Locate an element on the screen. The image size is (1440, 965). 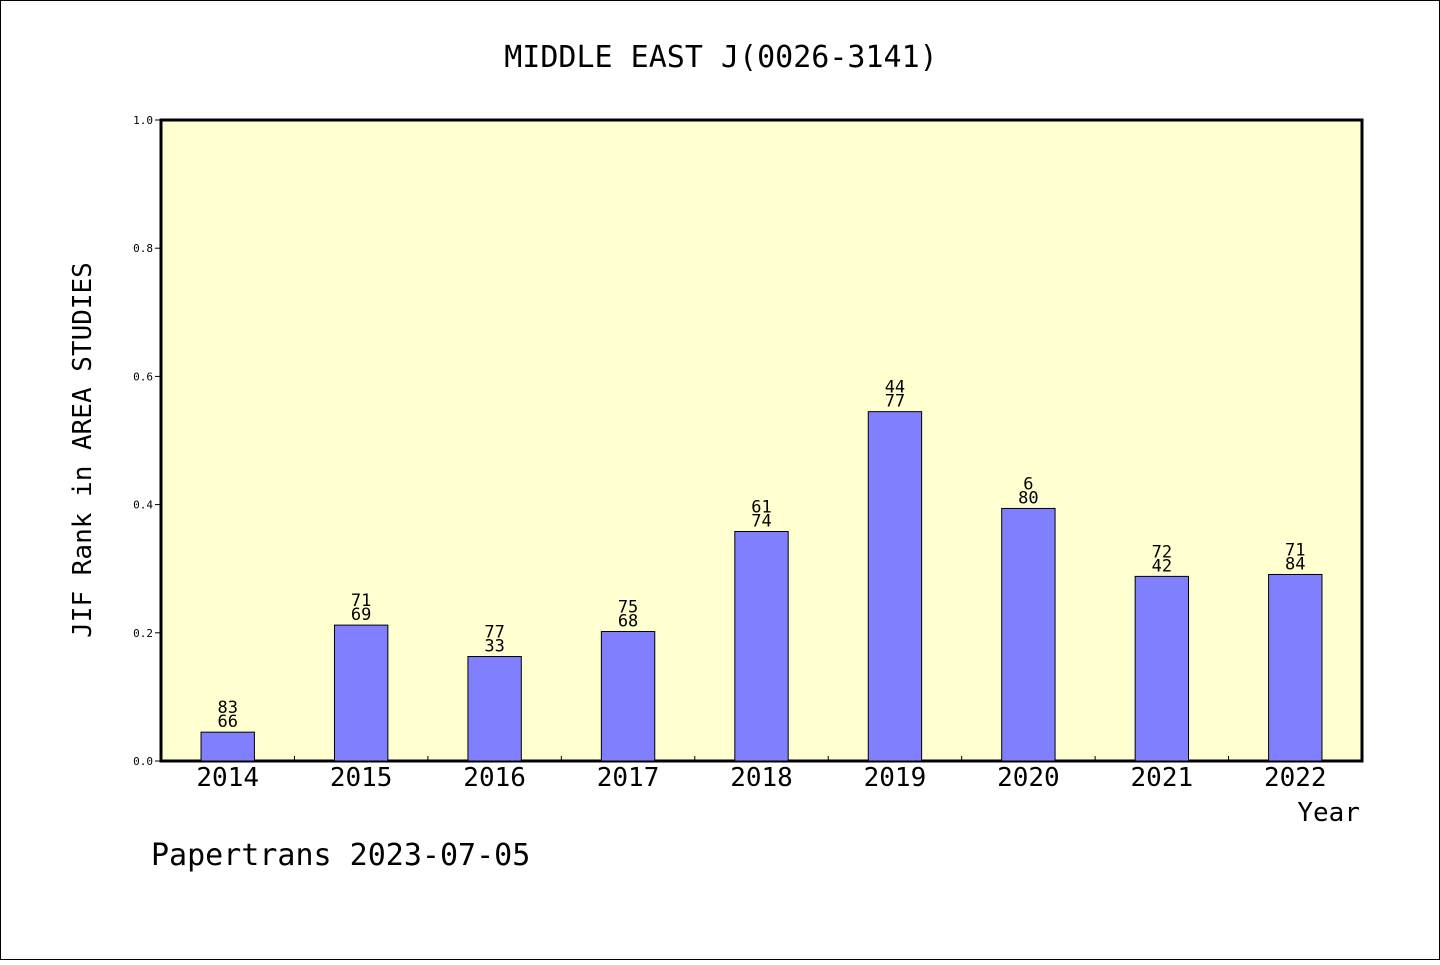
x-tick-label: 2015 is located at coordinates (361, 778).